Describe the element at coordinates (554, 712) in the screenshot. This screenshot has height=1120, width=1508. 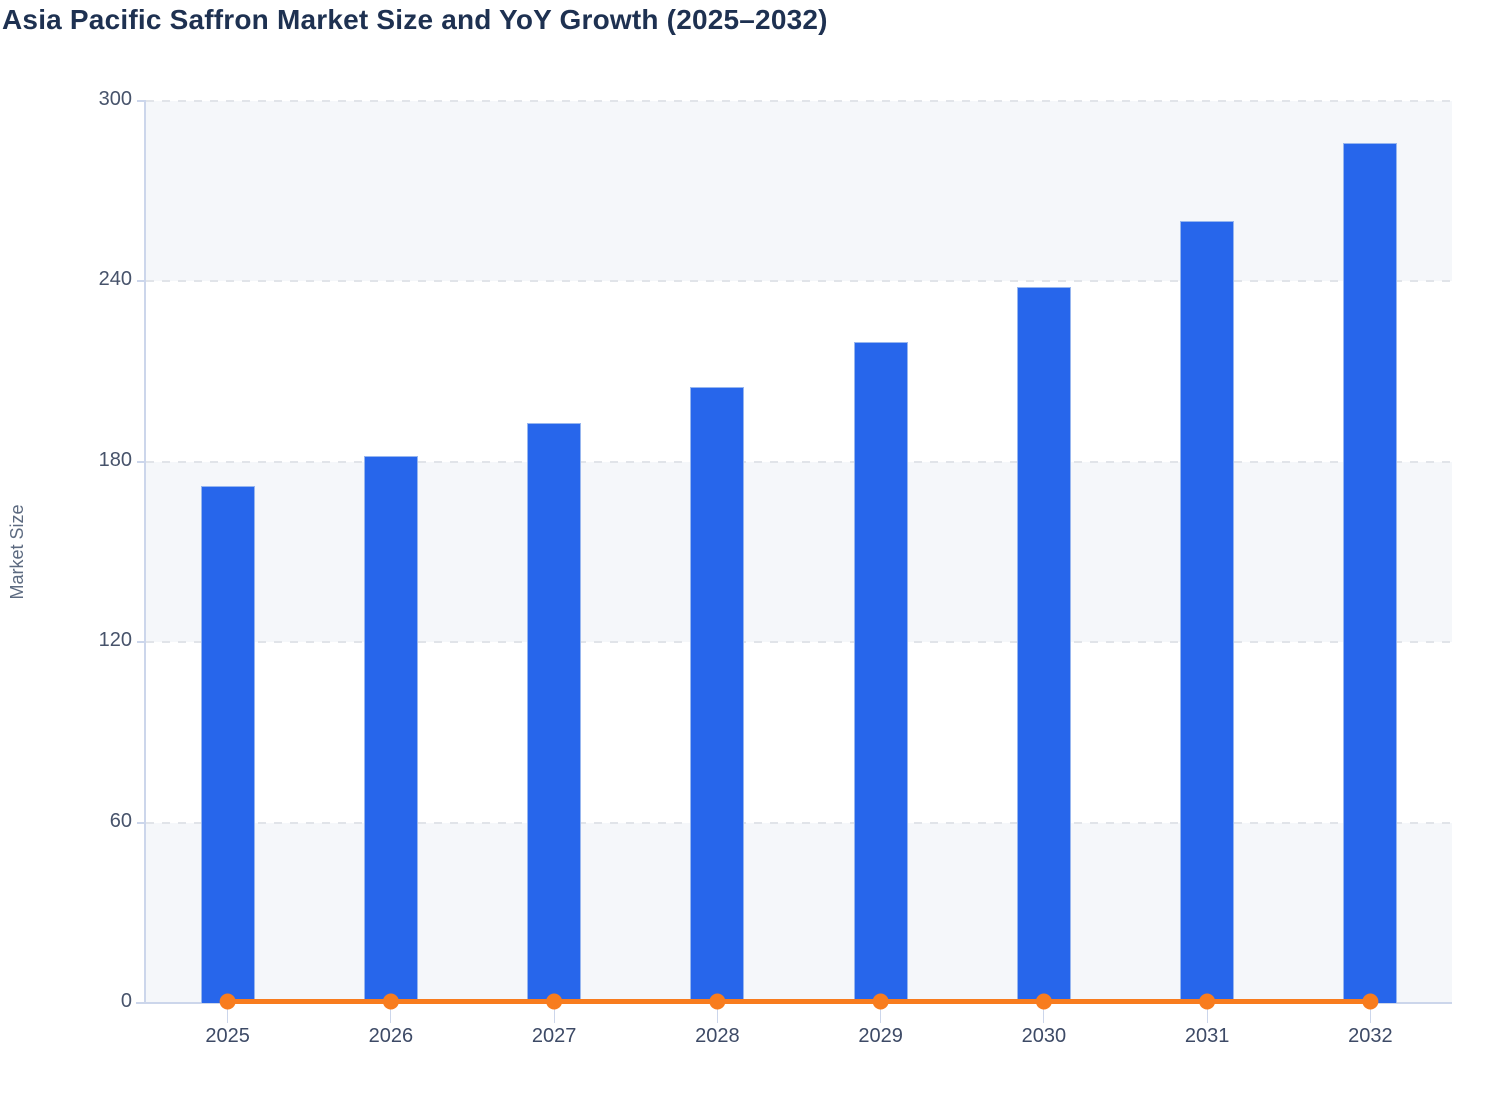
I see `bar-2027` at that location.